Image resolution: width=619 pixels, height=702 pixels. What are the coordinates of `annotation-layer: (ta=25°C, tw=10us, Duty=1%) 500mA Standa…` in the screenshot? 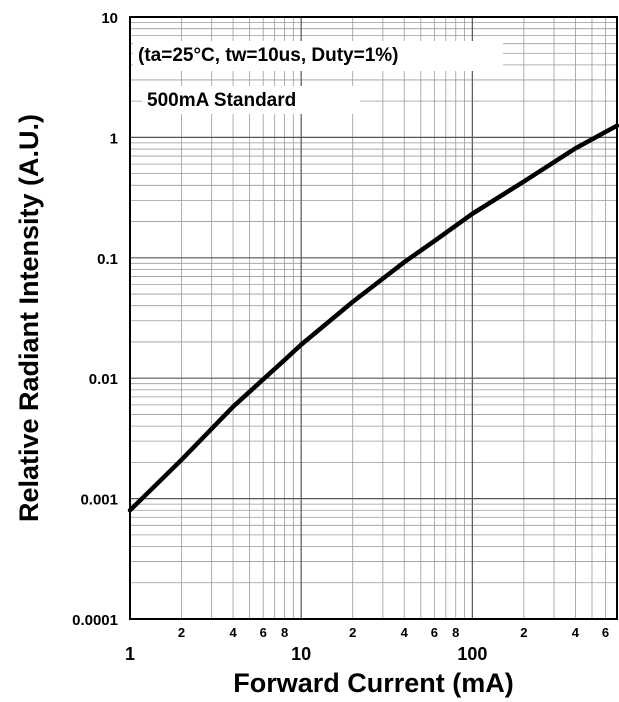 It's located at (318, 77).